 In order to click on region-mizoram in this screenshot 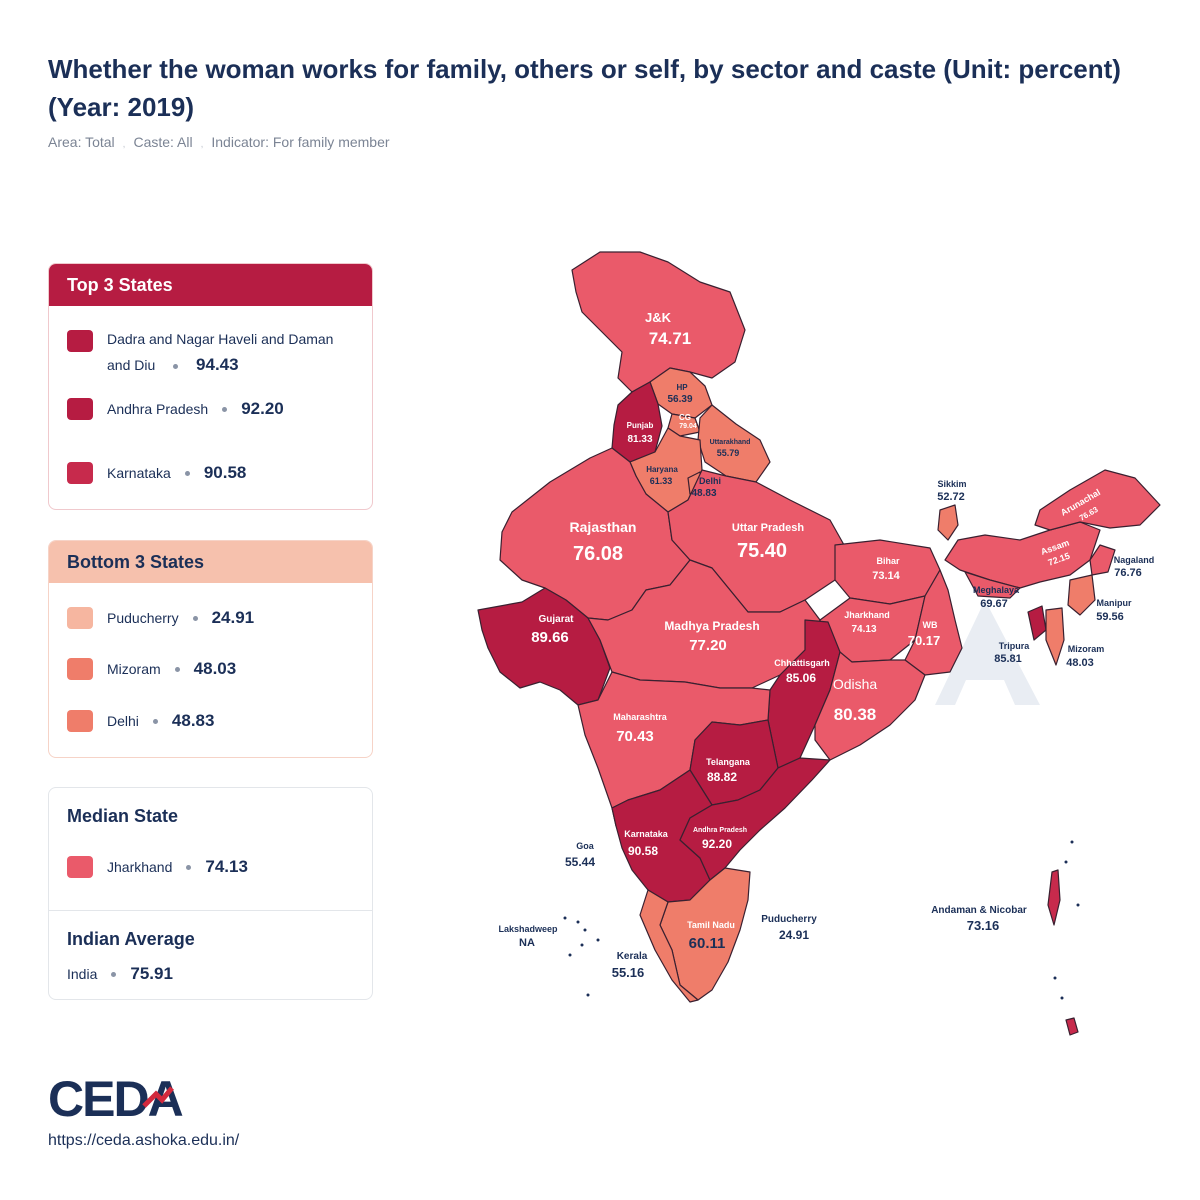, I will do `click(1055, 636)`.